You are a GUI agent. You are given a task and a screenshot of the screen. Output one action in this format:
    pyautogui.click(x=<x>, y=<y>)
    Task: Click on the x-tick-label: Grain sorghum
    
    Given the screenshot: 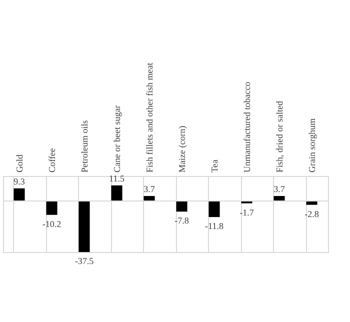 What is the action you would take?
    pyautogui.click(x=311, y=145)
    